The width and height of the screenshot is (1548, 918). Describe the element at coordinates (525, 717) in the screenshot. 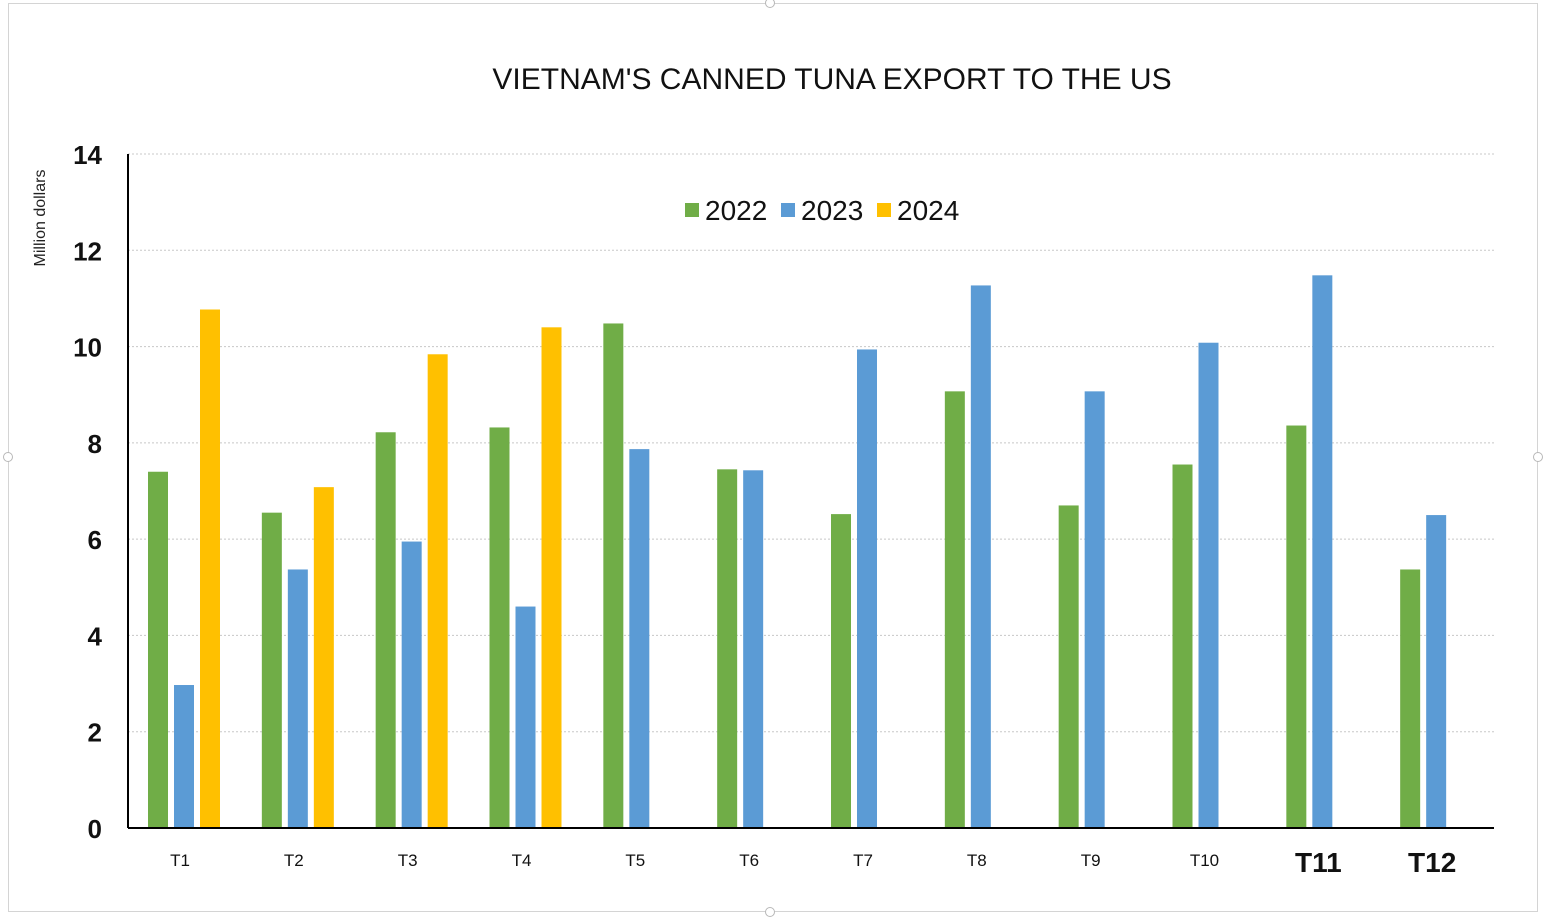

I see `bar-2023-T4` at that location.